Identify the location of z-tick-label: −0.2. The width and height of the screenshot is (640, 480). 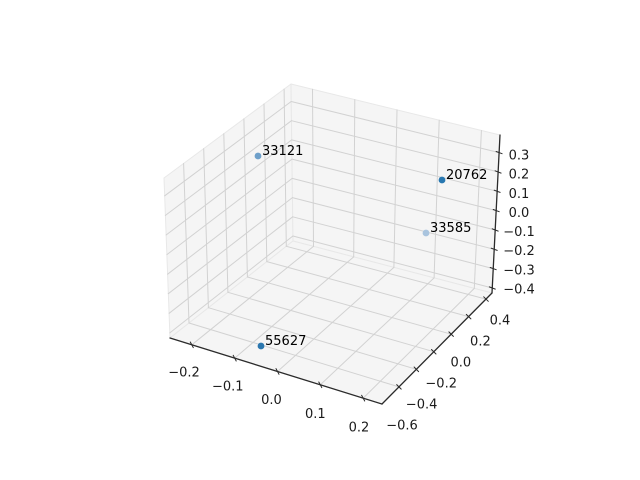
(519, 251).